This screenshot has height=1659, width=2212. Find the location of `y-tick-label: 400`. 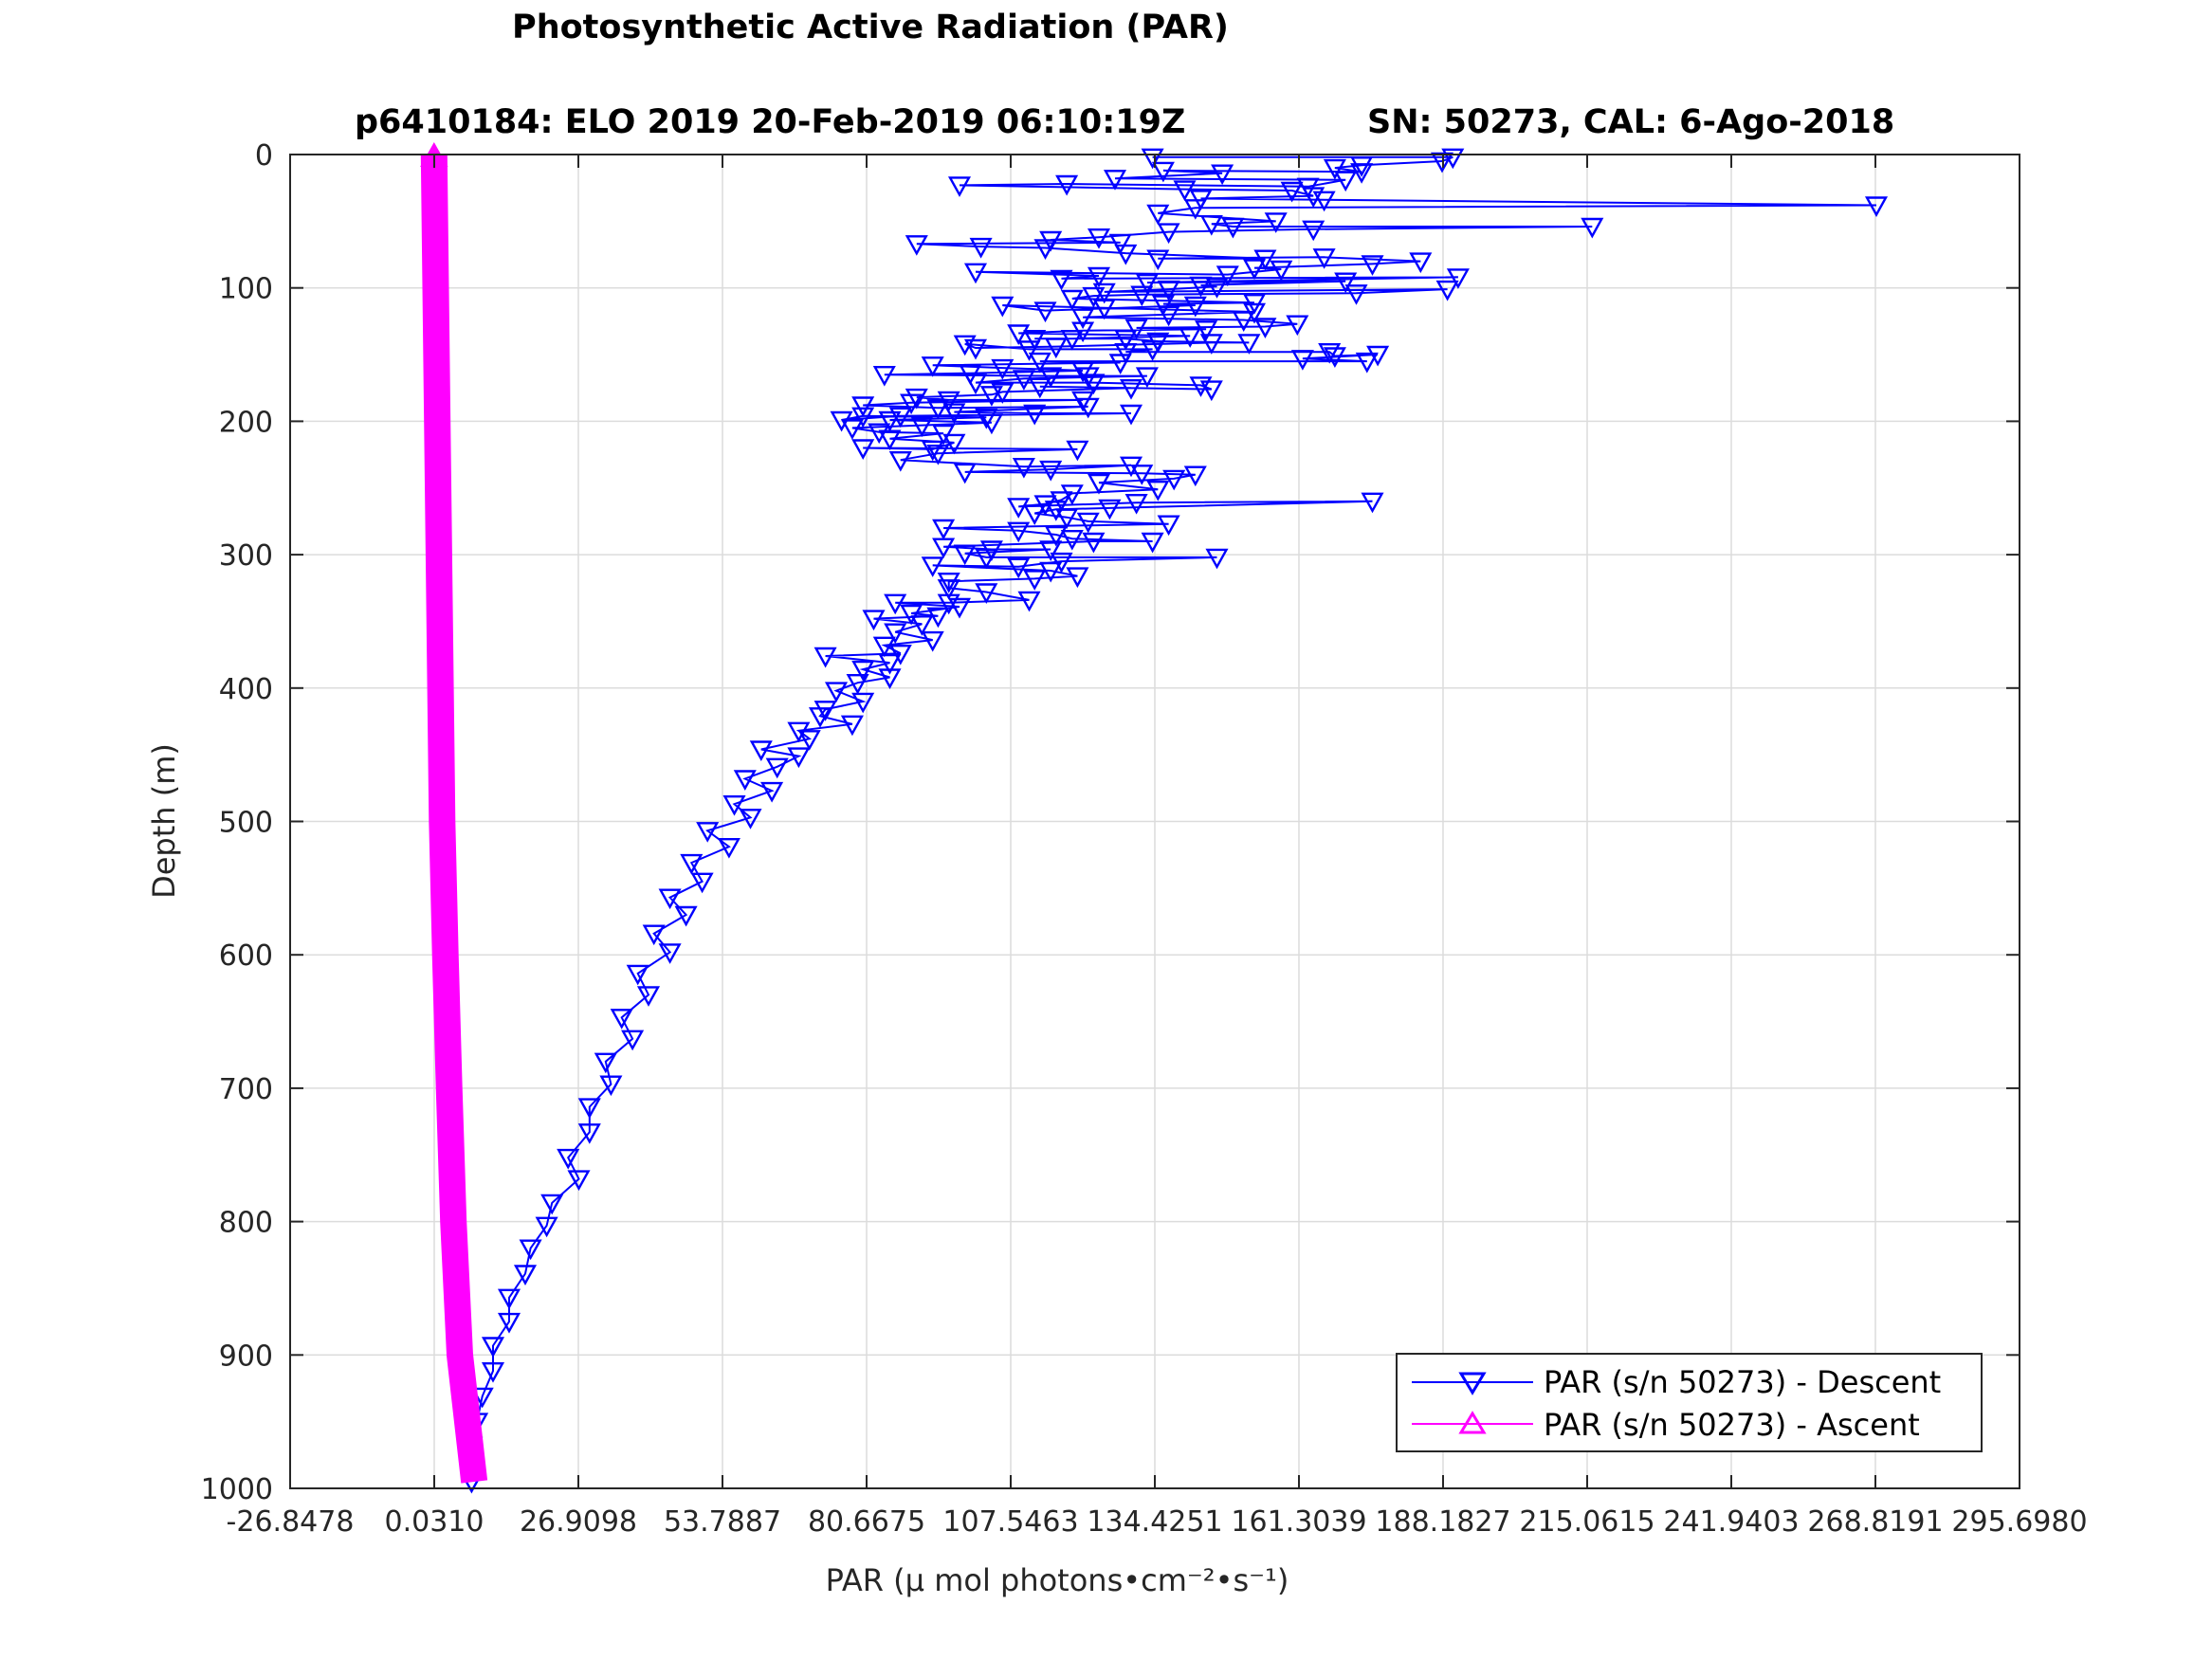

y-tick-label: 400 is located at coordinates (246, 689).